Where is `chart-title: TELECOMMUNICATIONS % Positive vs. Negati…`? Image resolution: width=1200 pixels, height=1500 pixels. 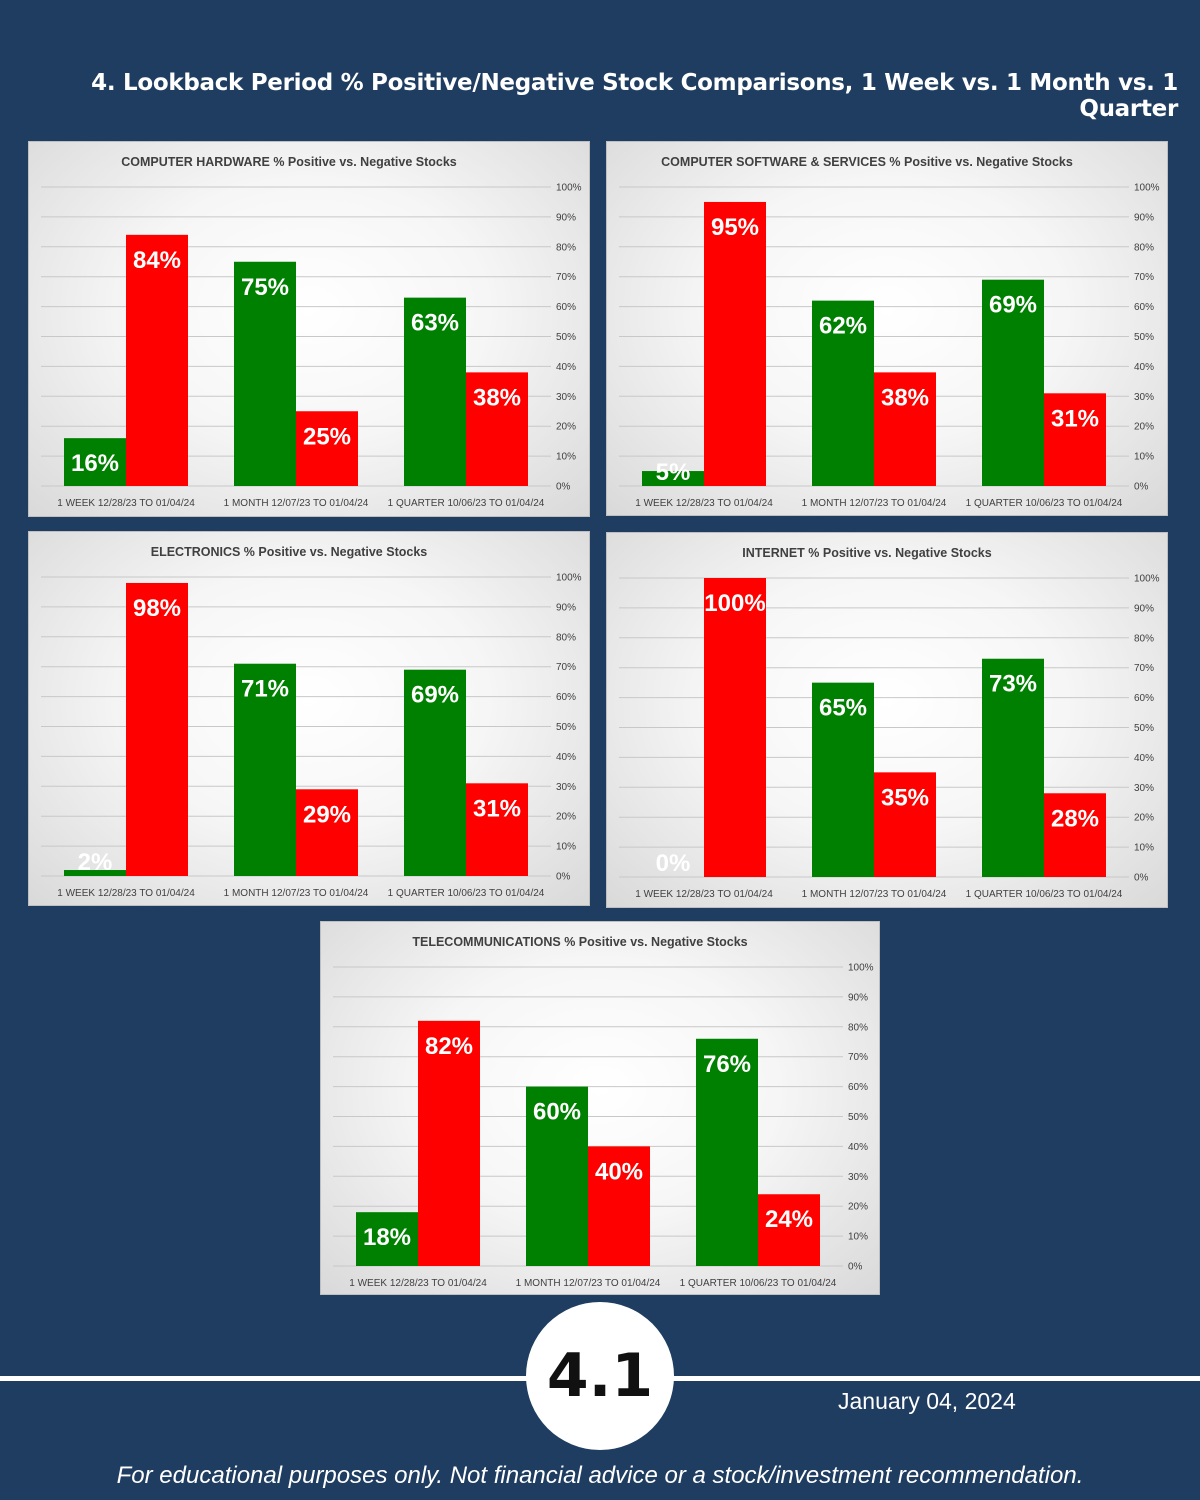
chart-title: TELECOMMUNICATIONS % Positive vs. Negati… is located at coordinates (579, 942).